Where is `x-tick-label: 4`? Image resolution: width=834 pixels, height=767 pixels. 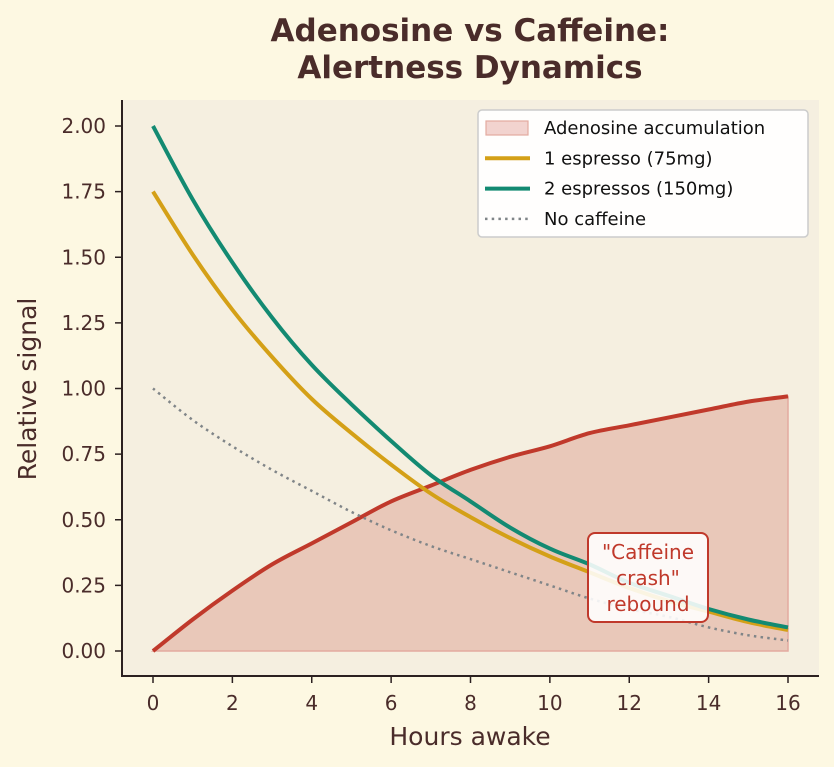 x-tick-label: 4 is located at coordinates (311, 703).